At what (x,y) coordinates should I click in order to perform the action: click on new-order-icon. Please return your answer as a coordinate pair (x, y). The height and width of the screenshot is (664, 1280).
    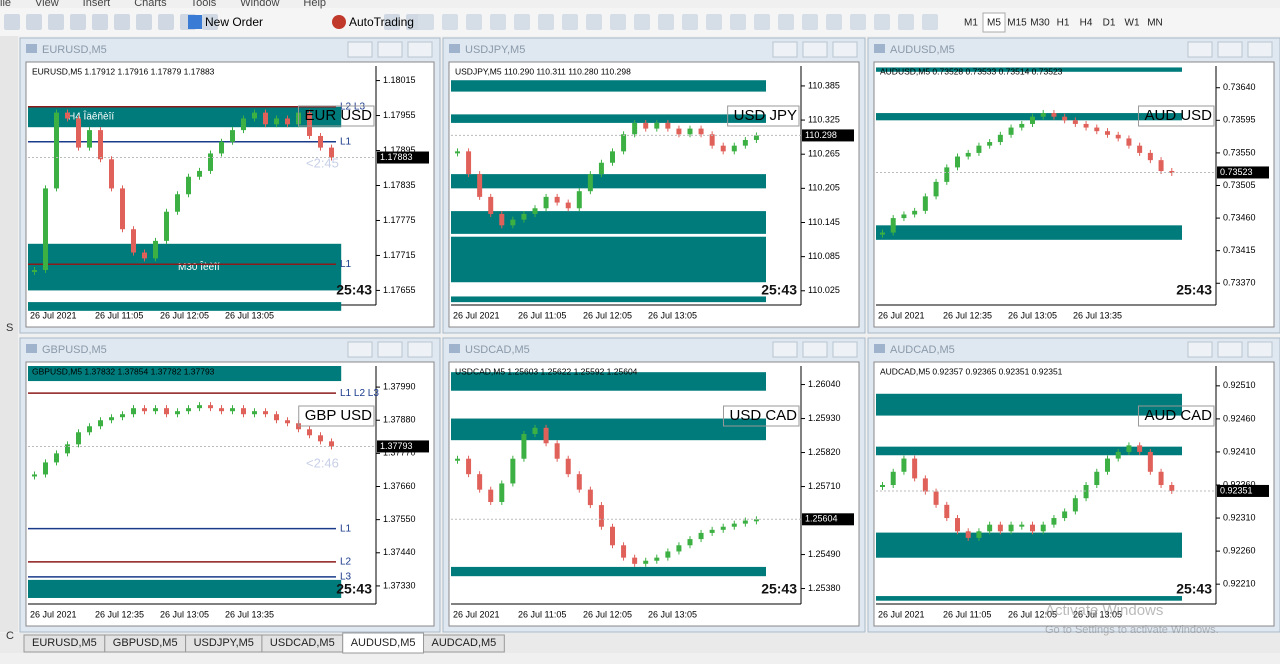
    Looking at the image, I should click on (195, 22).